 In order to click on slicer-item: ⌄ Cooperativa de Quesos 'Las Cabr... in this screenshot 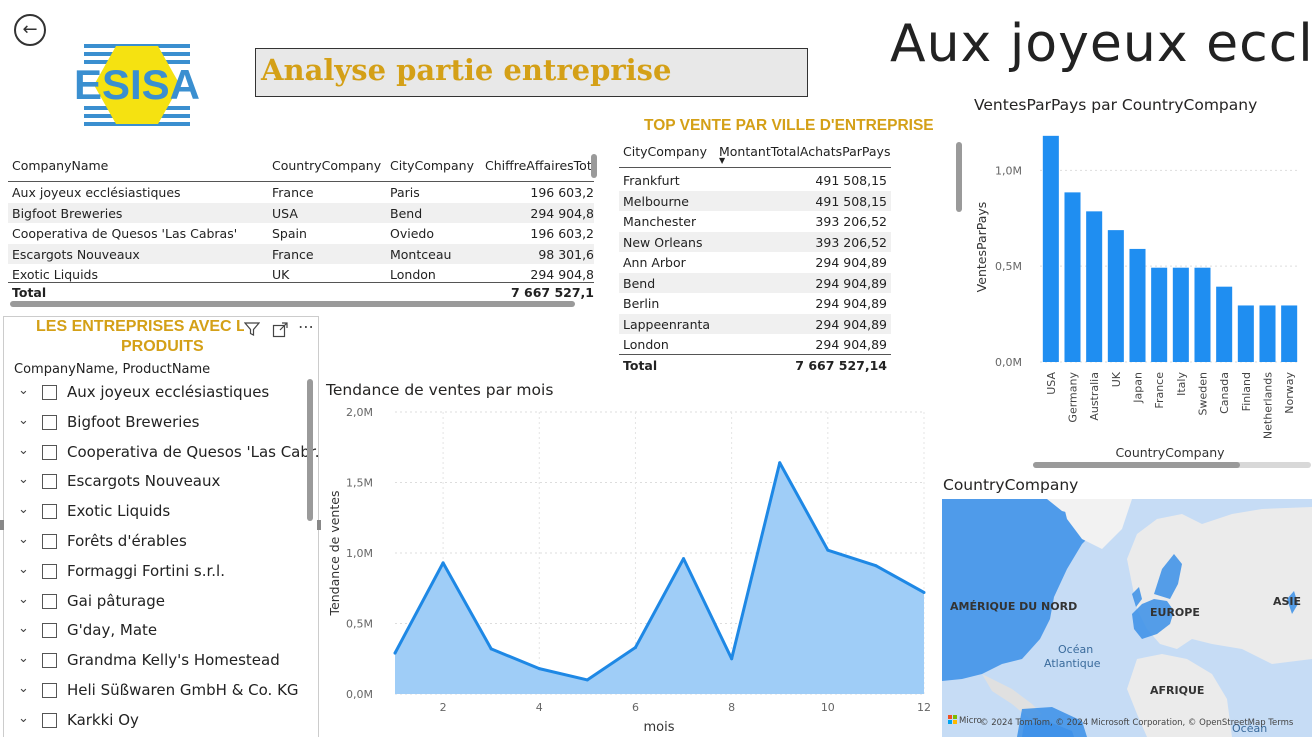, I will do `click(168, 455)`.